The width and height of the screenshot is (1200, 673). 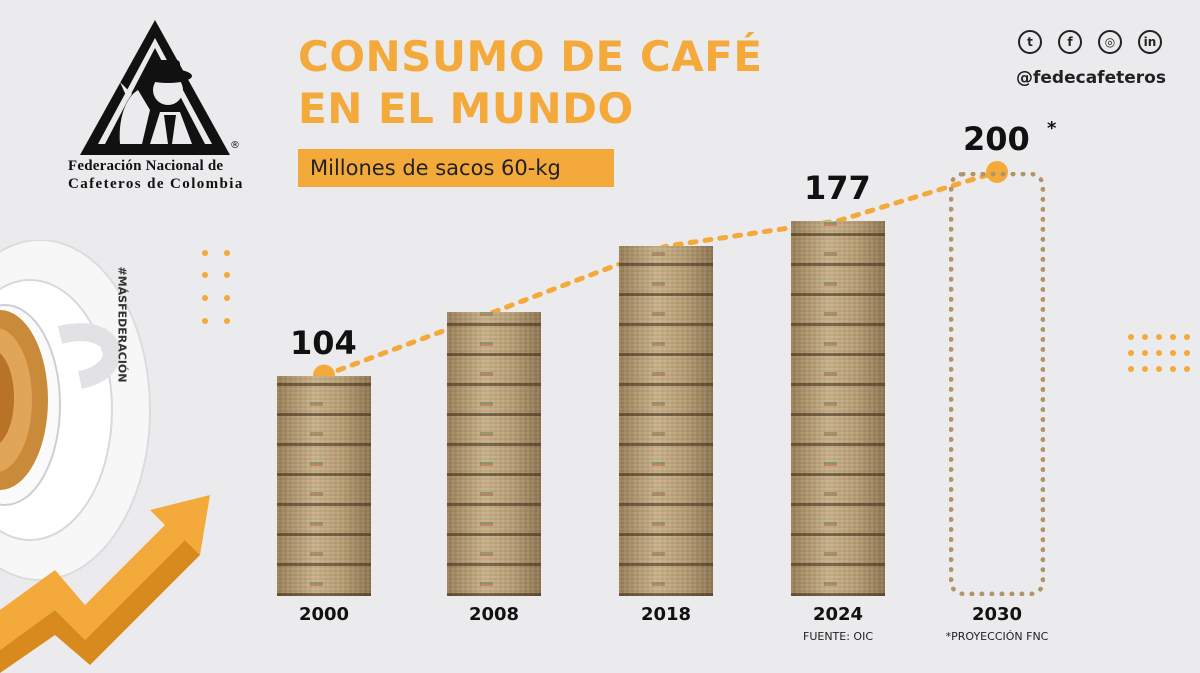 I want to click on bar-2018, so click(x=666, y=421).